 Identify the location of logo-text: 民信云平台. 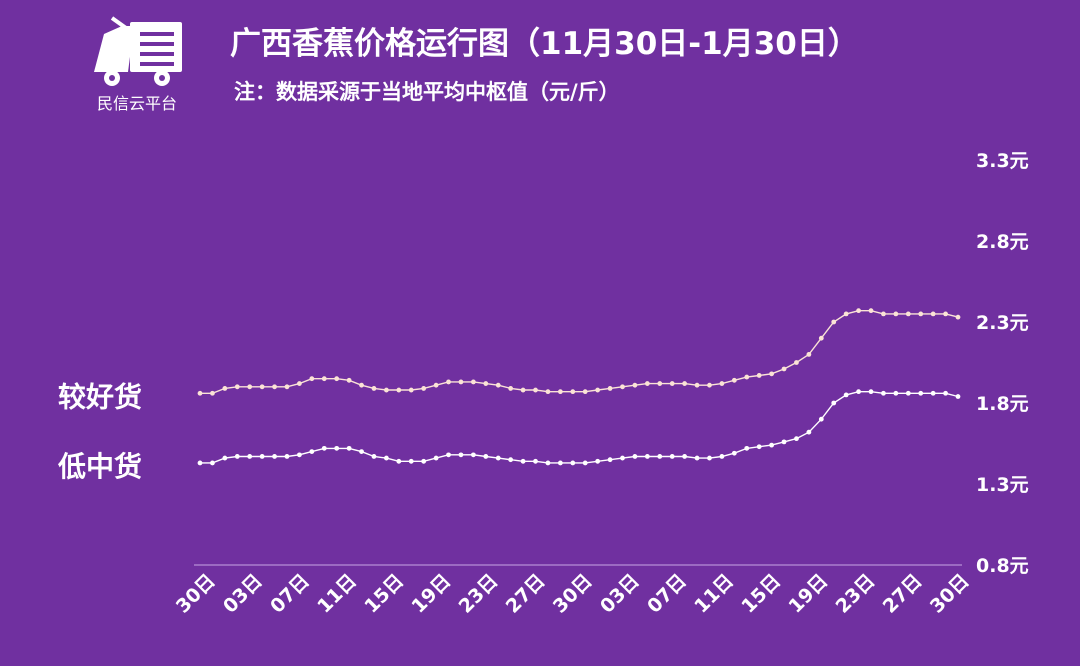
(136, 103).